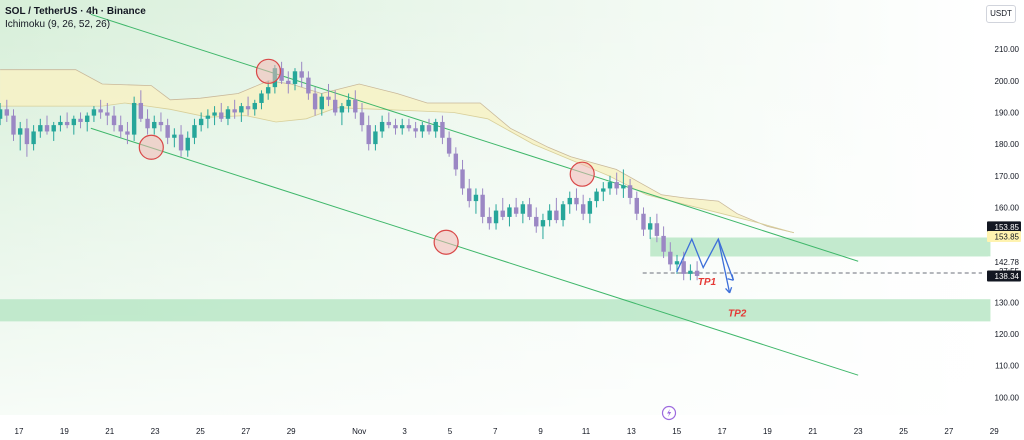 Image resolution: width=1024 pixels, height=440 pixels. What do you see at coordinates (512, 427) in the screenshot?
I see `time-axis-panel` at bounding box center [512, 427].